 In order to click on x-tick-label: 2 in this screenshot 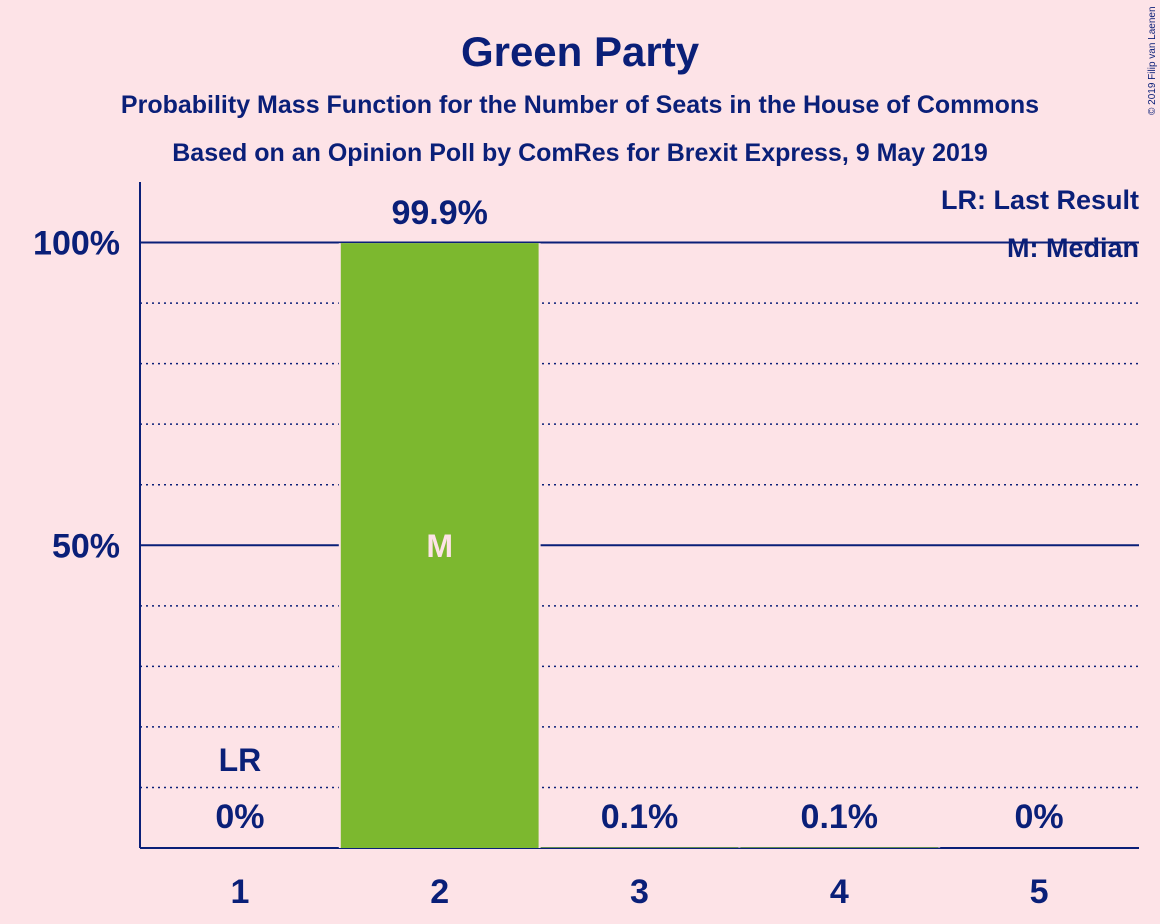, I will do `click(439, 892)`.